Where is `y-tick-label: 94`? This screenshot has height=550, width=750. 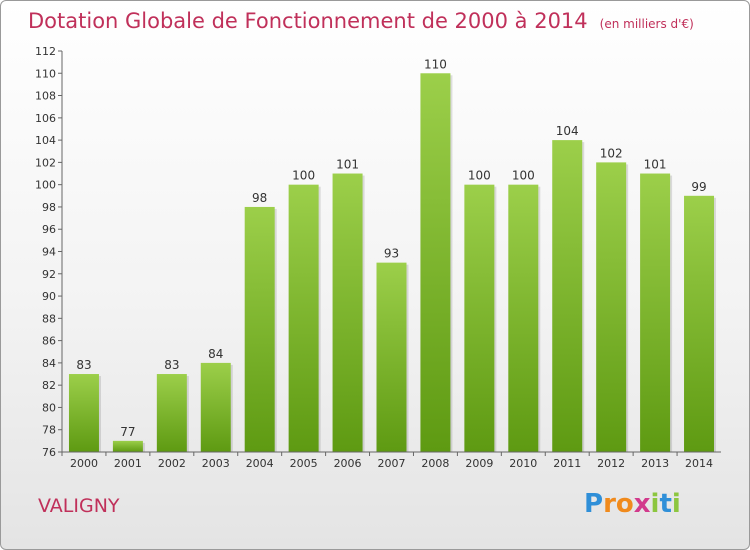 y-tick-label: 94 is located at coordinates (49, 252).